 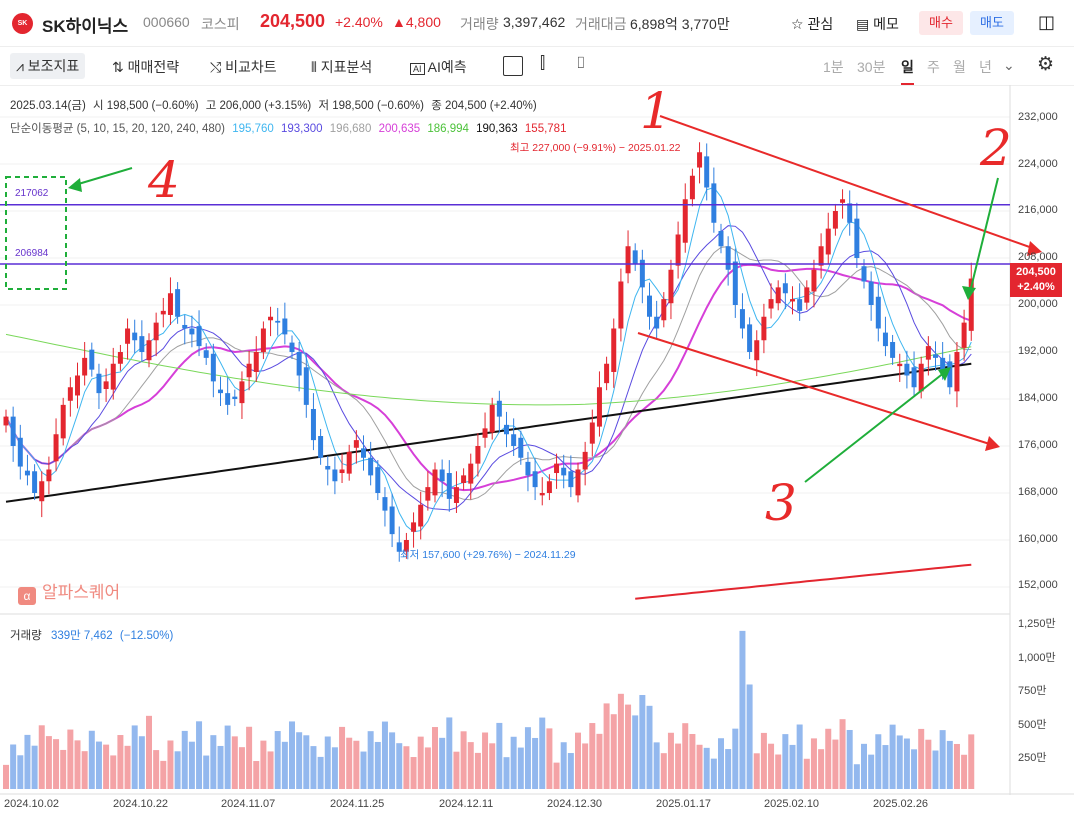 I want to click on period-month: 월, so click(x=959, y=67).